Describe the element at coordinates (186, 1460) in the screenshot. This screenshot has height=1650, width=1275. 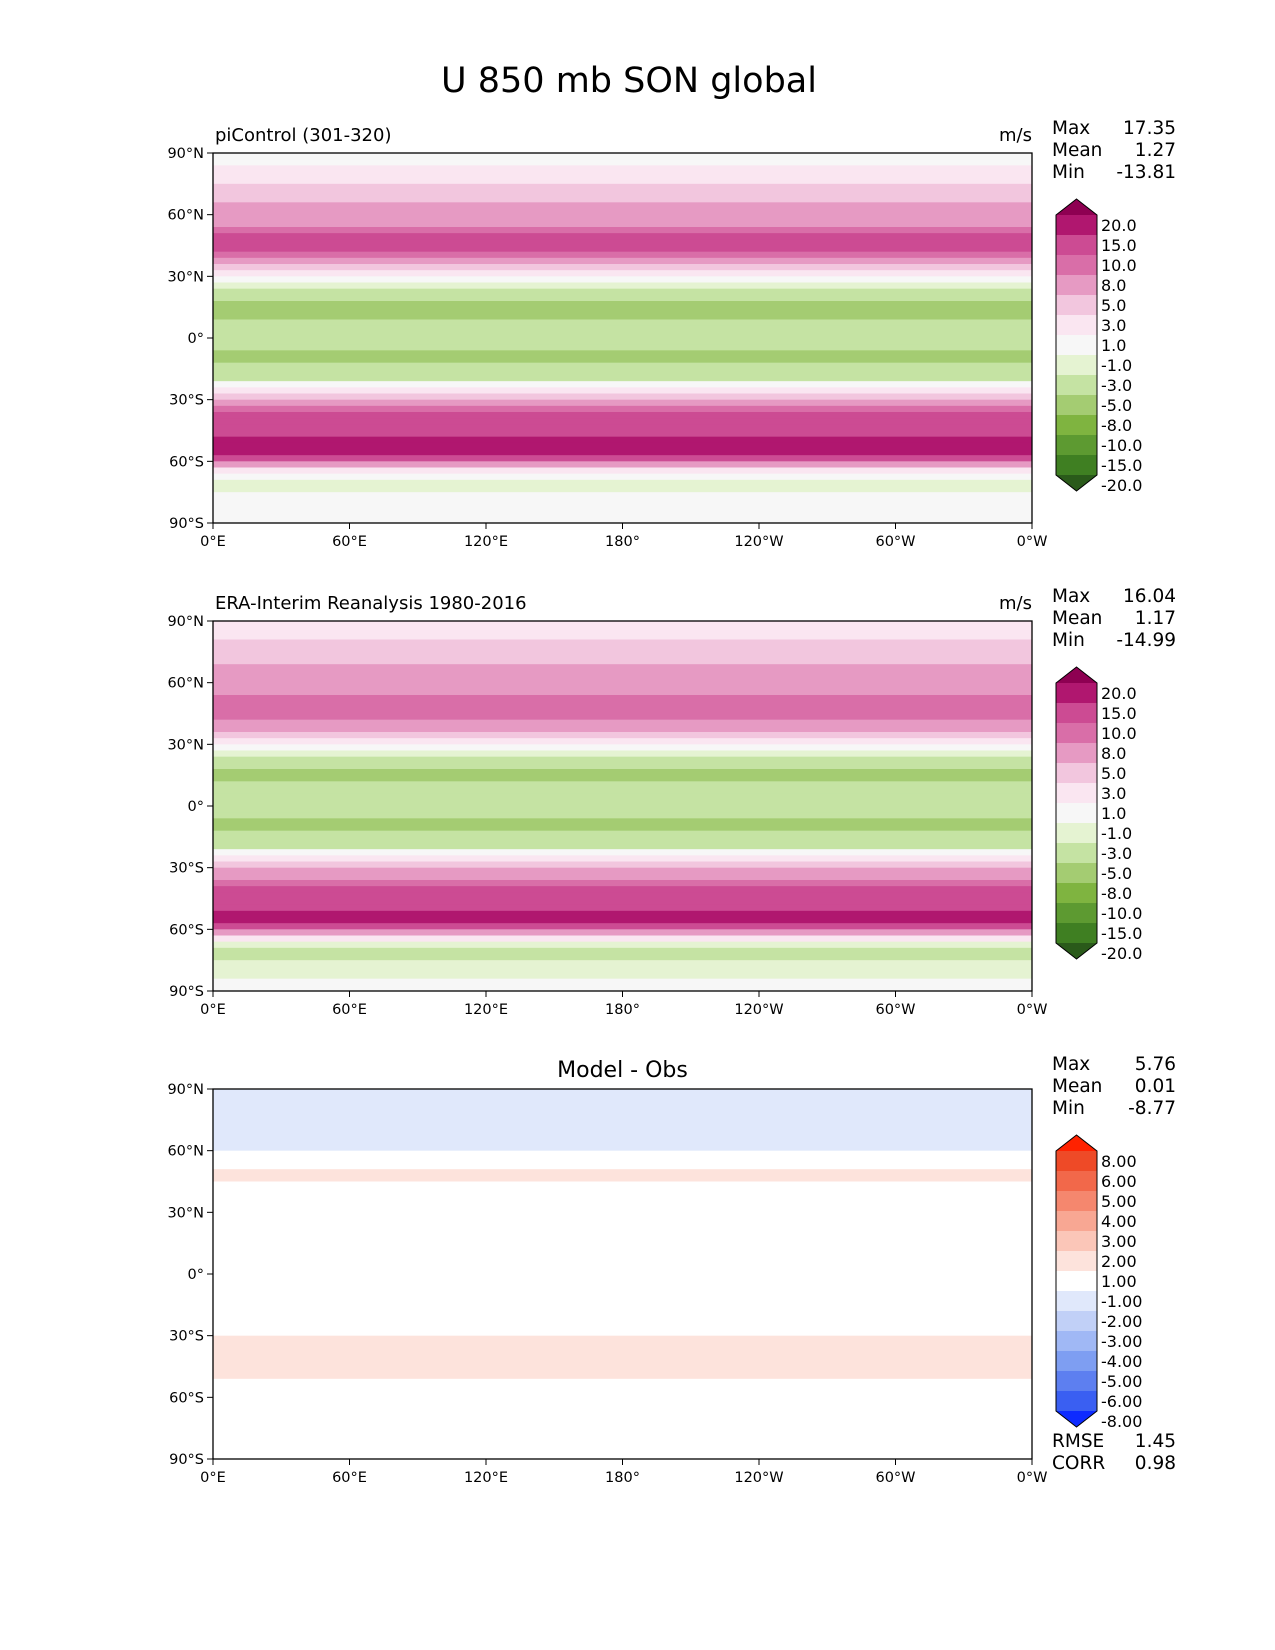
I see `lat-tick-label: 90°S` at that location.